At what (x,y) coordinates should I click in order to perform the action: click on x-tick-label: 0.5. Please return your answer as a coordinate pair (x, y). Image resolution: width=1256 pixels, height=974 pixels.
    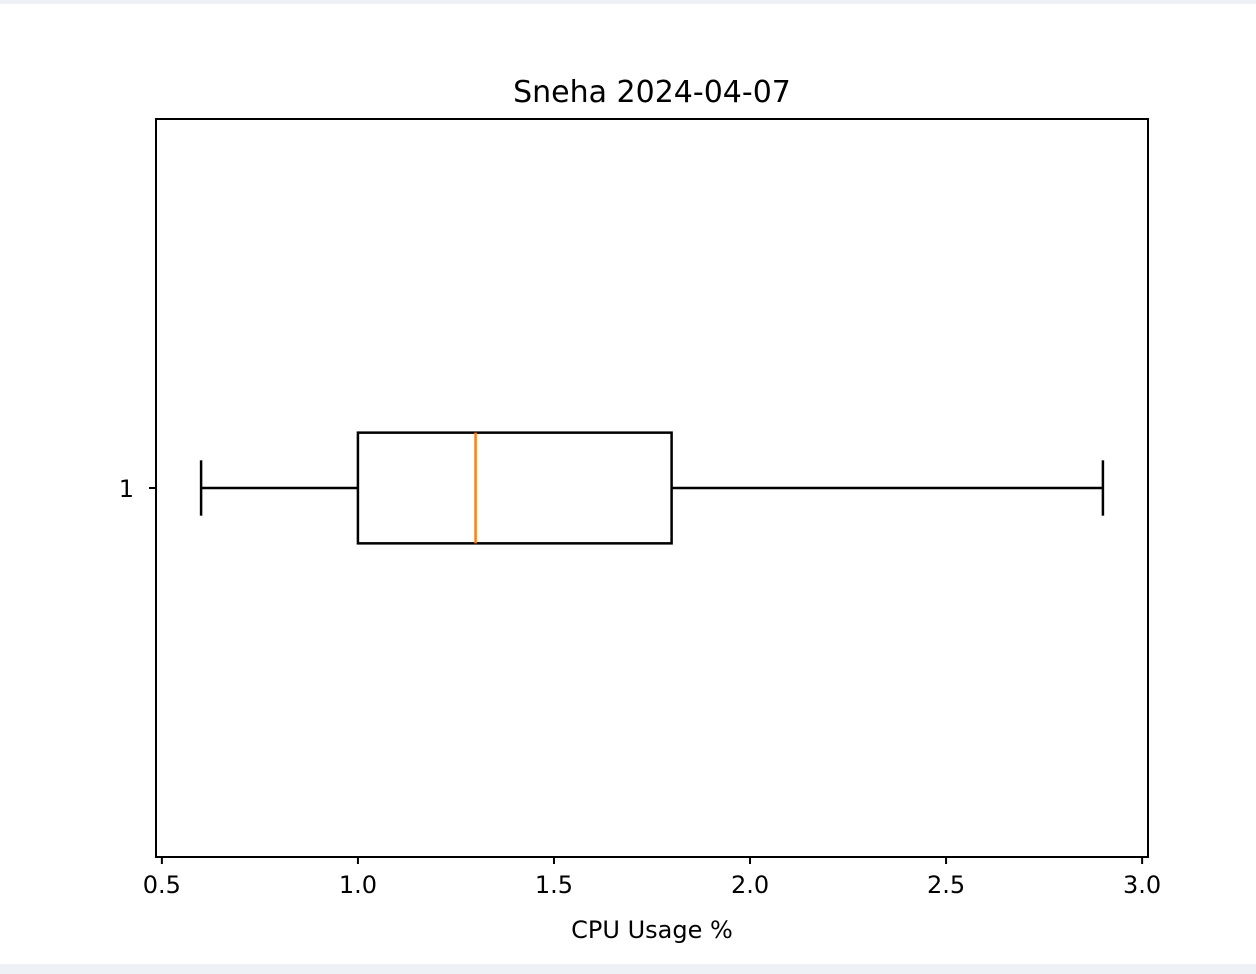
    Looking at the image, I should click on (162, 885).